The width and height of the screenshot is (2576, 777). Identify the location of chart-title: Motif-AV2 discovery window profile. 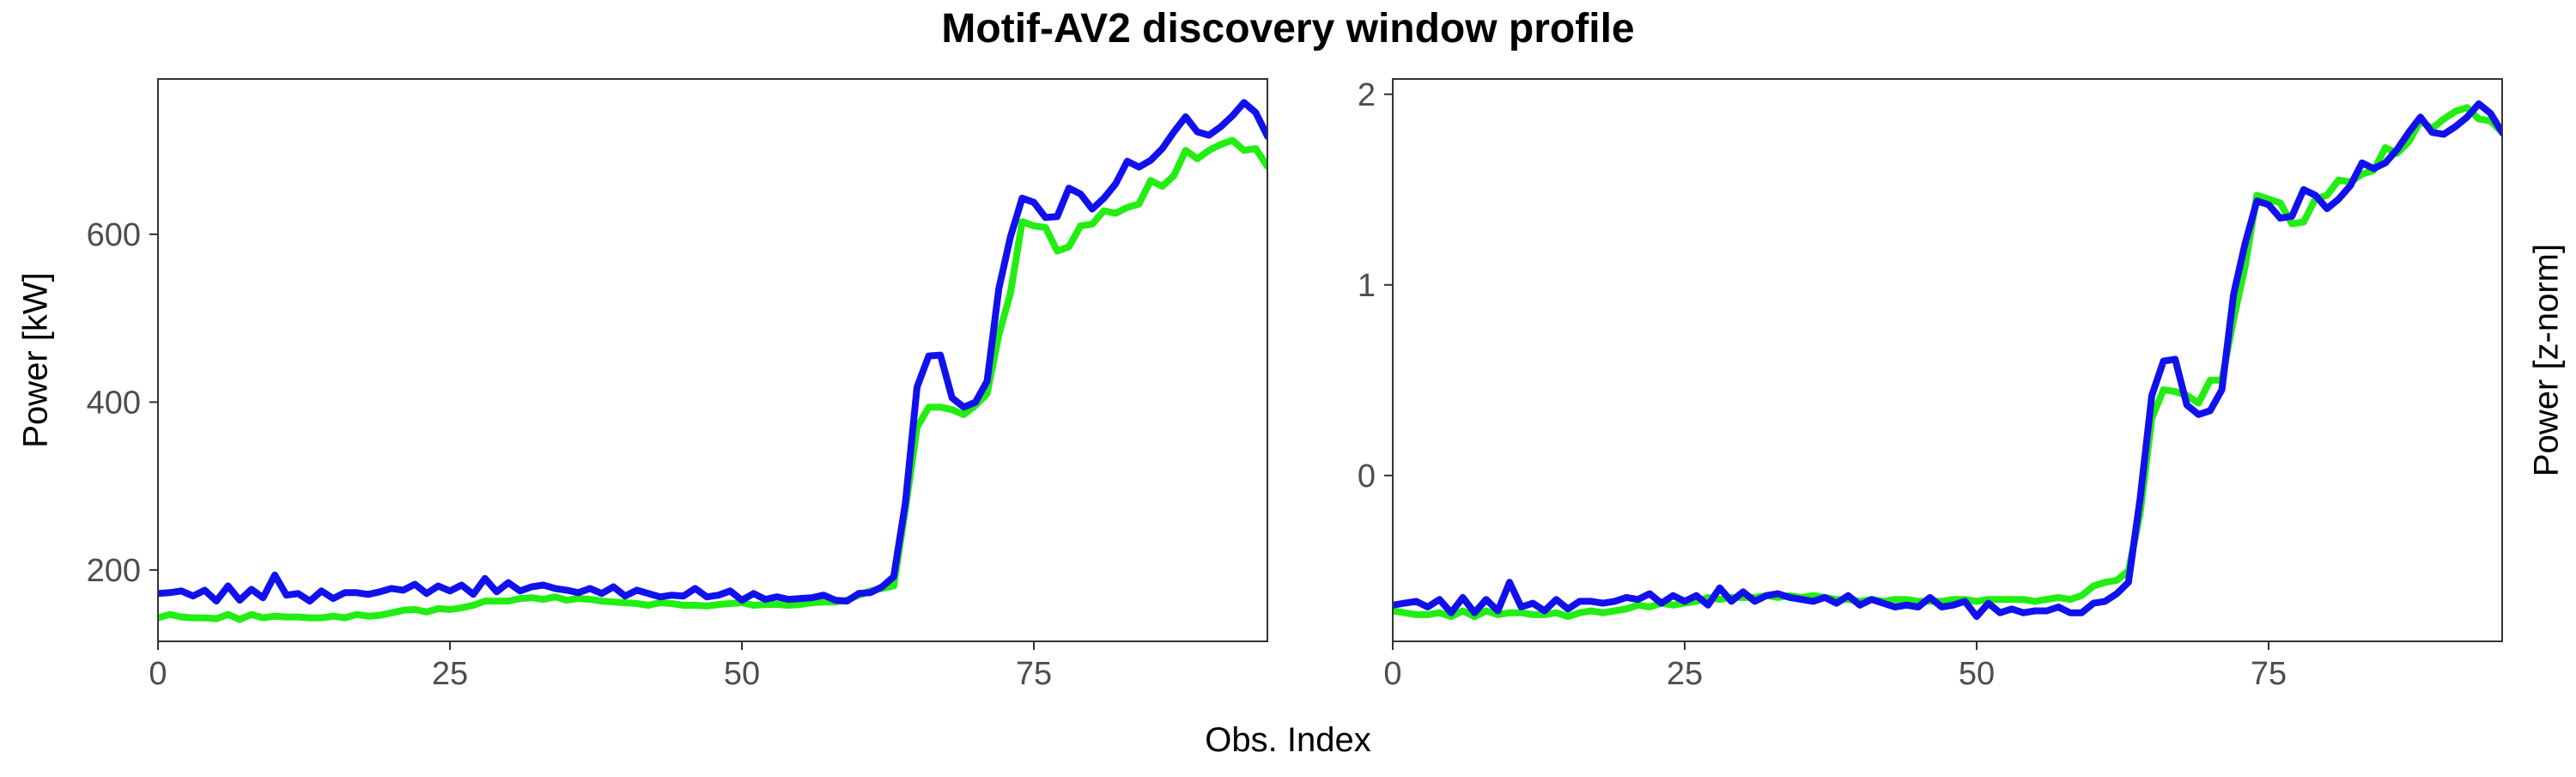
(1288, 29).